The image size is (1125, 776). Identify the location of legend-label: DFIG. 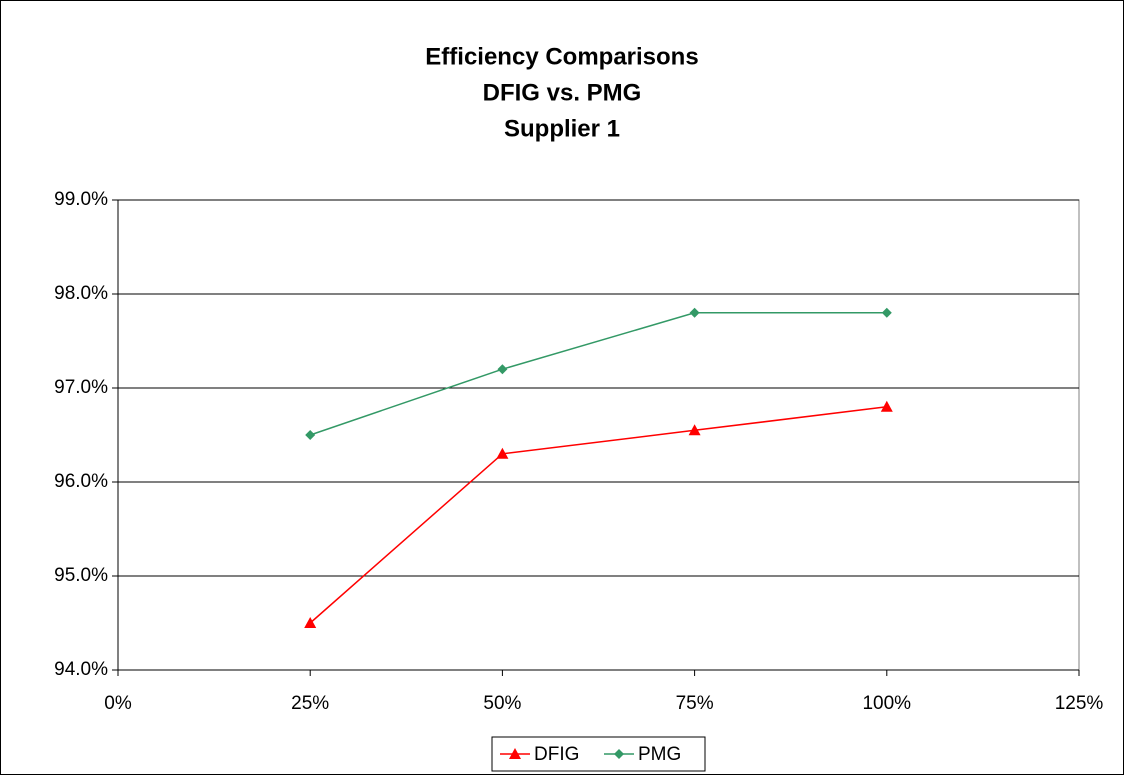
(556, 754).